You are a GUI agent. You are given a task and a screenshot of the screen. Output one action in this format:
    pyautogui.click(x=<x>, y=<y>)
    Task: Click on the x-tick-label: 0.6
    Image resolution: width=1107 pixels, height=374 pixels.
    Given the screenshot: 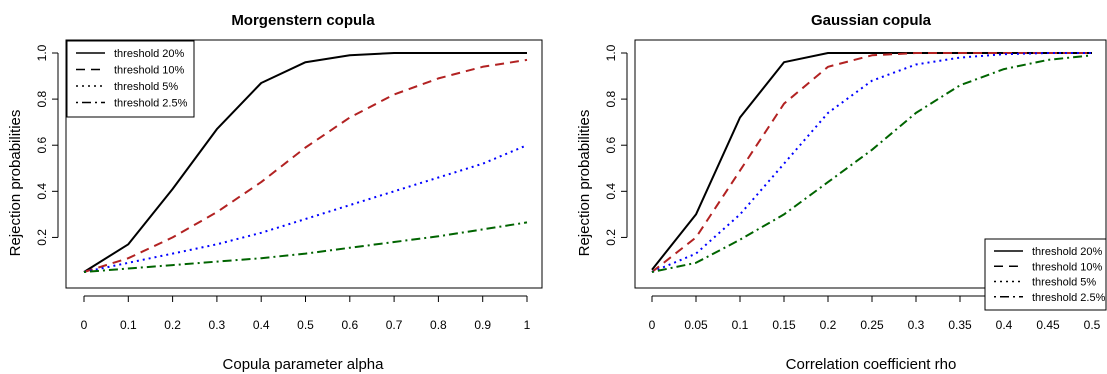 What is the action you would take?
    pyautogui.click(x=349, y=325)
    